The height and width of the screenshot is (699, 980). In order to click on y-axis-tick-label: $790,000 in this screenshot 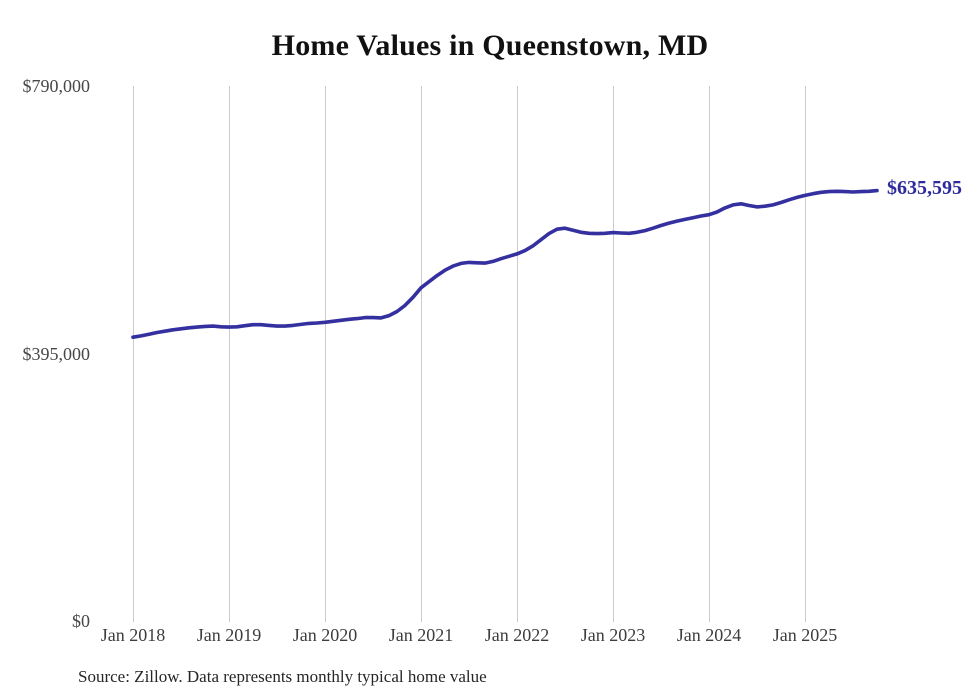, I will do `click(56, 86)`.